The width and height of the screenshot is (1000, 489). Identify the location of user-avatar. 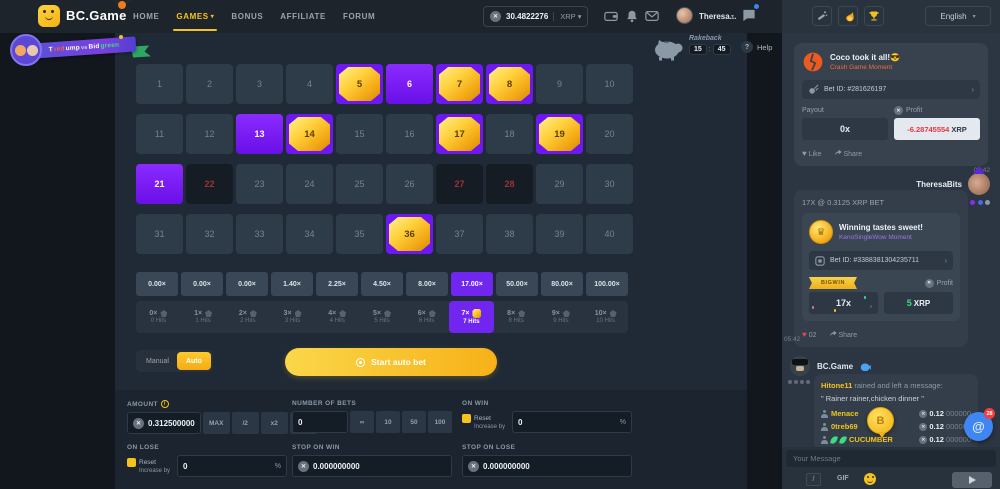
(684, 15).